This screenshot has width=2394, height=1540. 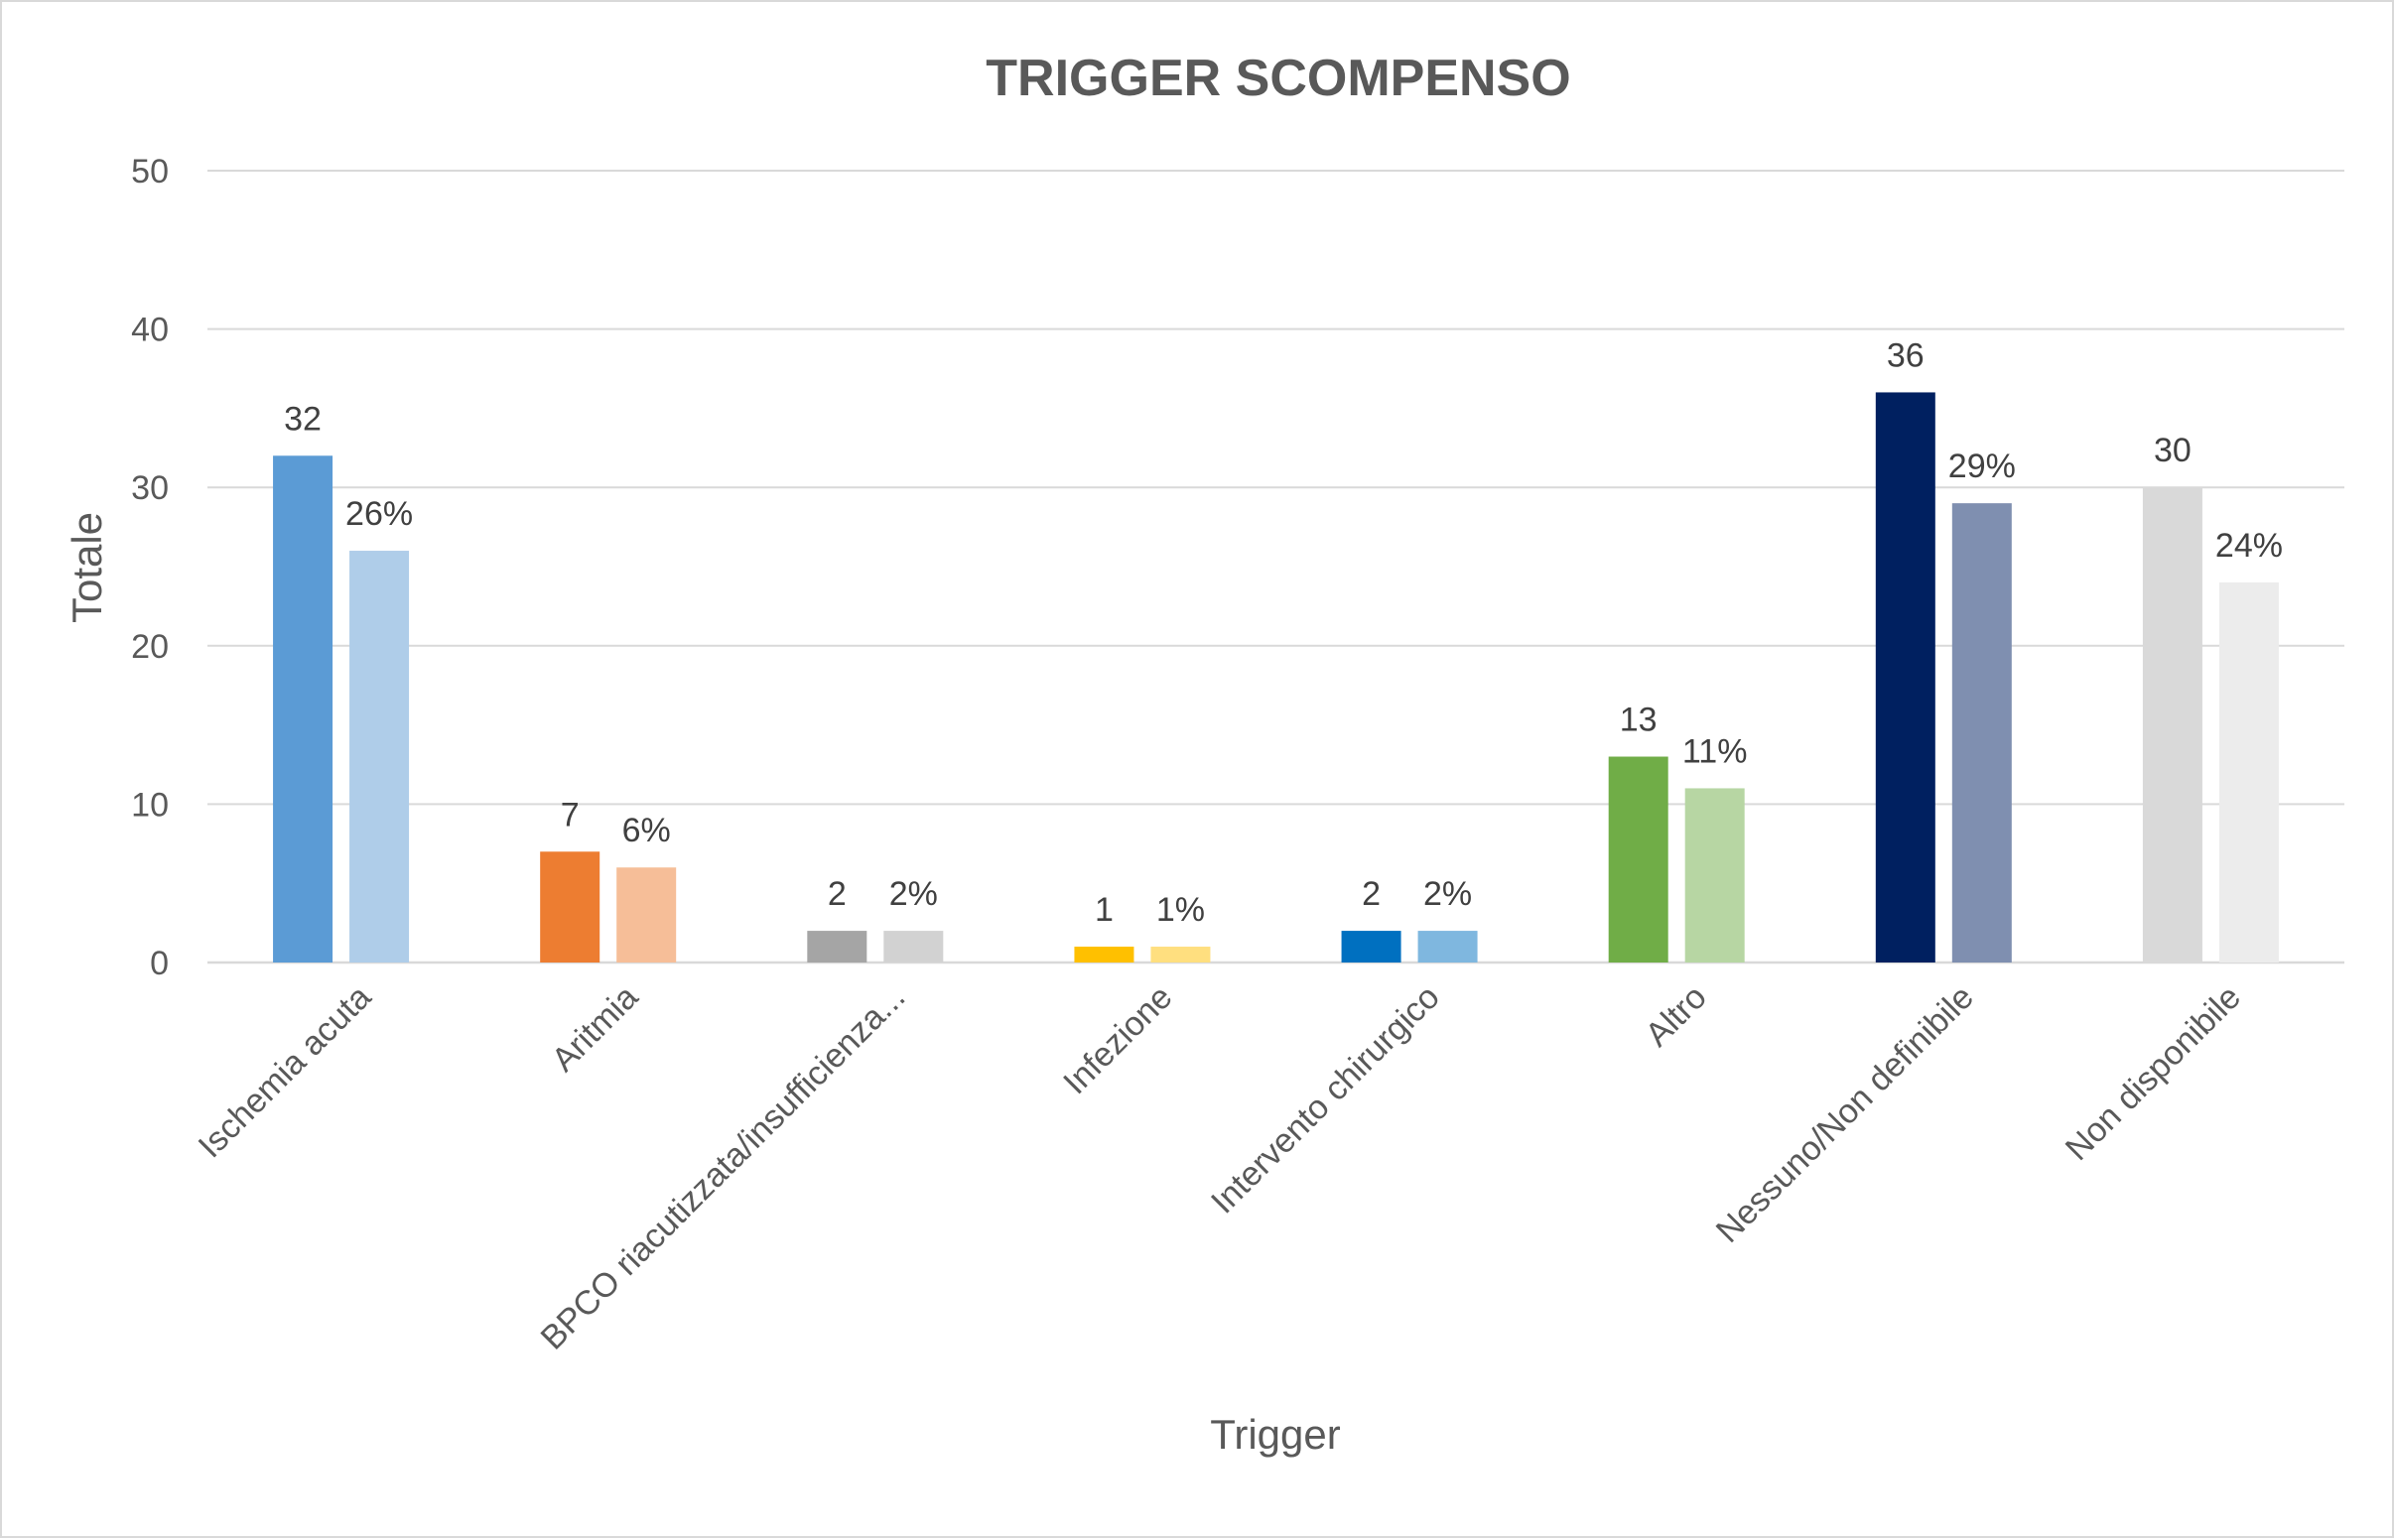 What do you see at coordinates (1639, 720) in the screenshot?
I see `data-label-count-5: 13` at bounding box center [1639, 720].